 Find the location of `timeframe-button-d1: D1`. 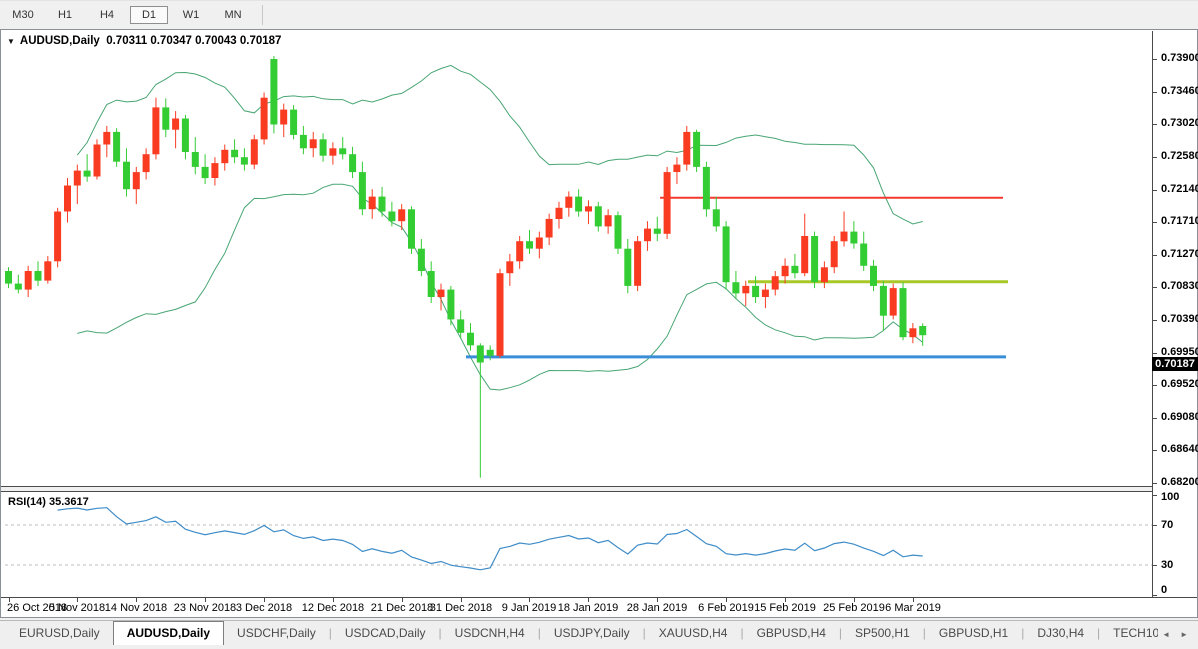

timeframe-button-d1: D1 is located at coordinates (149, 15).